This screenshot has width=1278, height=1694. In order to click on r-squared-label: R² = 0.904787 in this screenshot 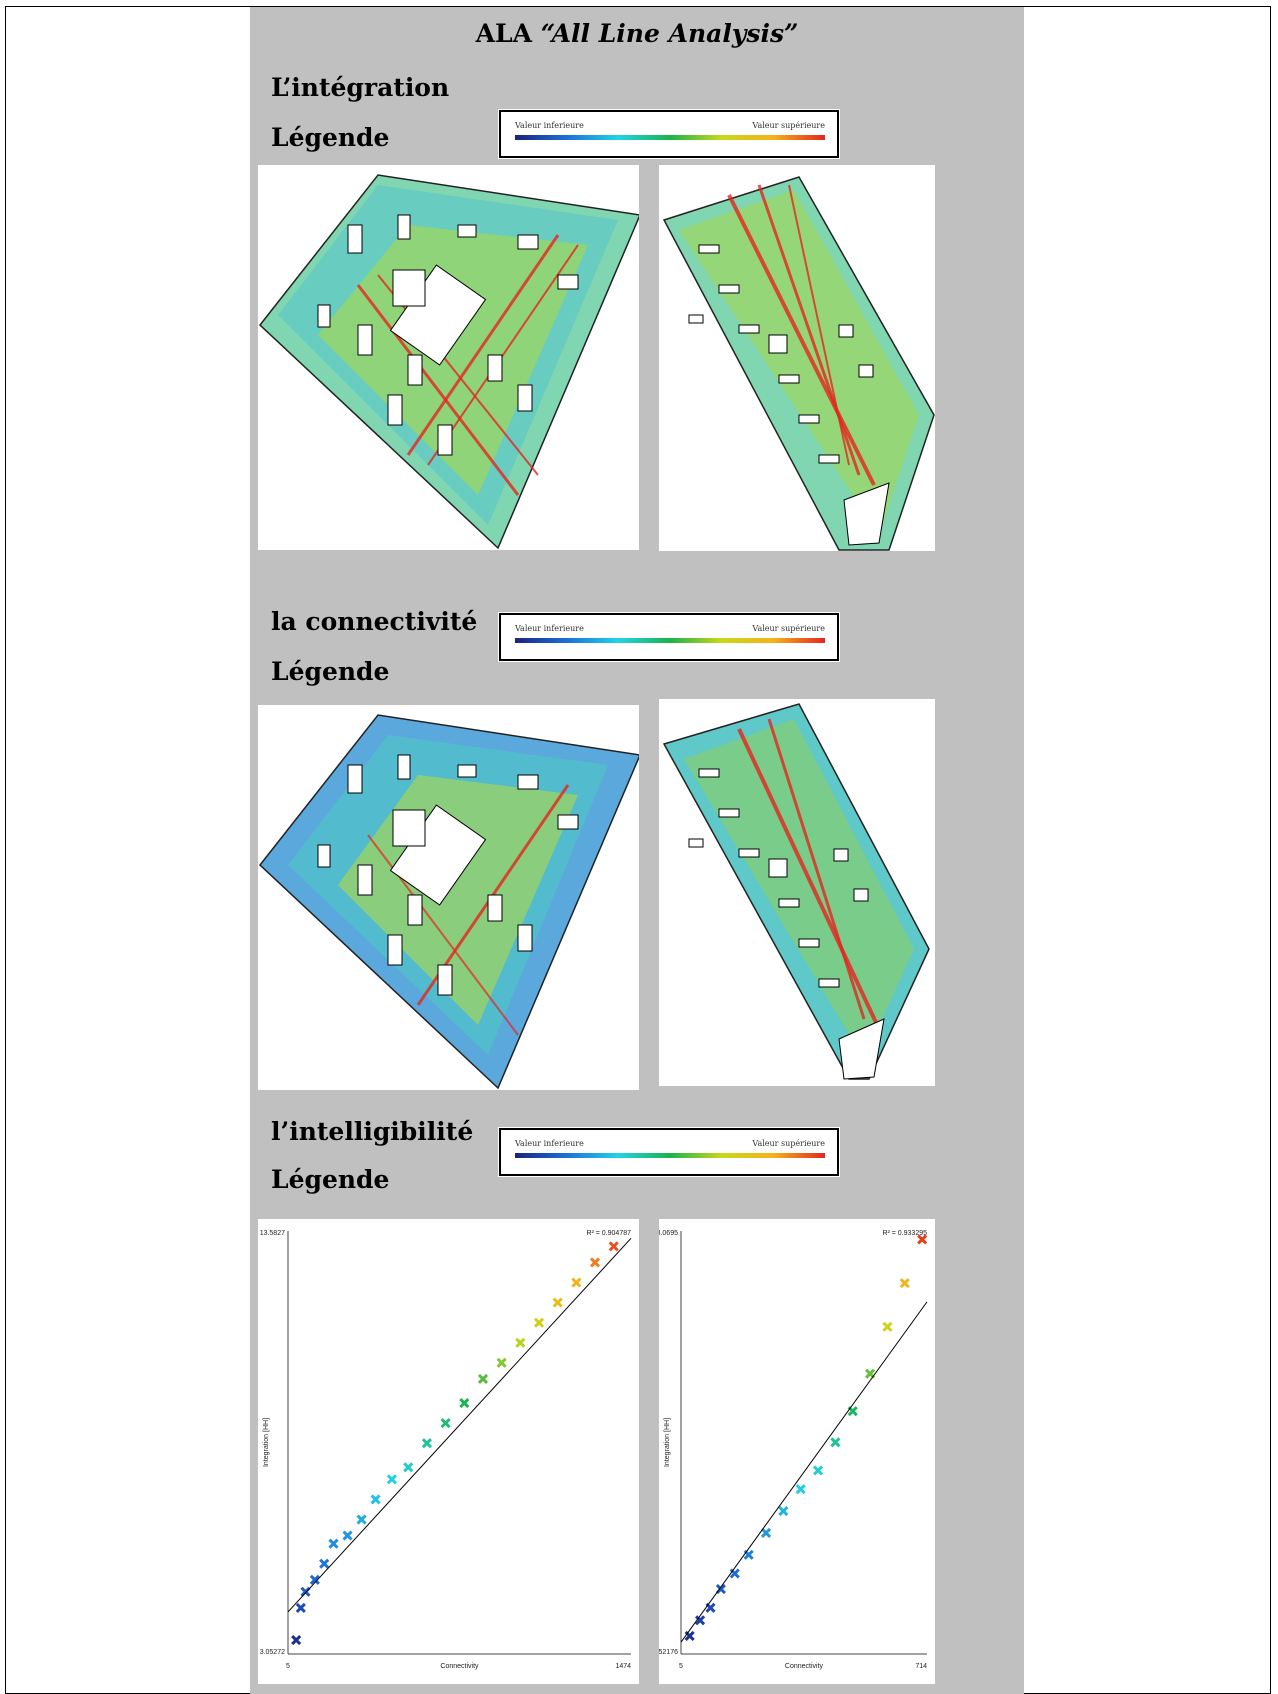, I will do `click(608, 1233)`.